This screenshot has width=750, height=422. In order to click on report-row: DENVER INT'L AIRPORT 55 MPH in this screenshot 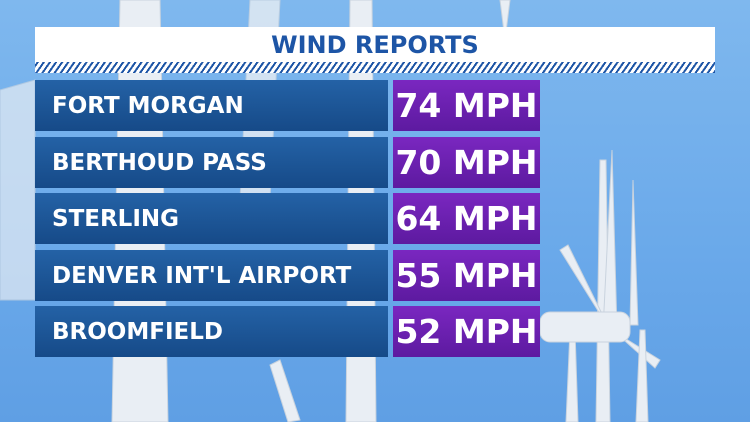, I will do `click(287, 275)`.